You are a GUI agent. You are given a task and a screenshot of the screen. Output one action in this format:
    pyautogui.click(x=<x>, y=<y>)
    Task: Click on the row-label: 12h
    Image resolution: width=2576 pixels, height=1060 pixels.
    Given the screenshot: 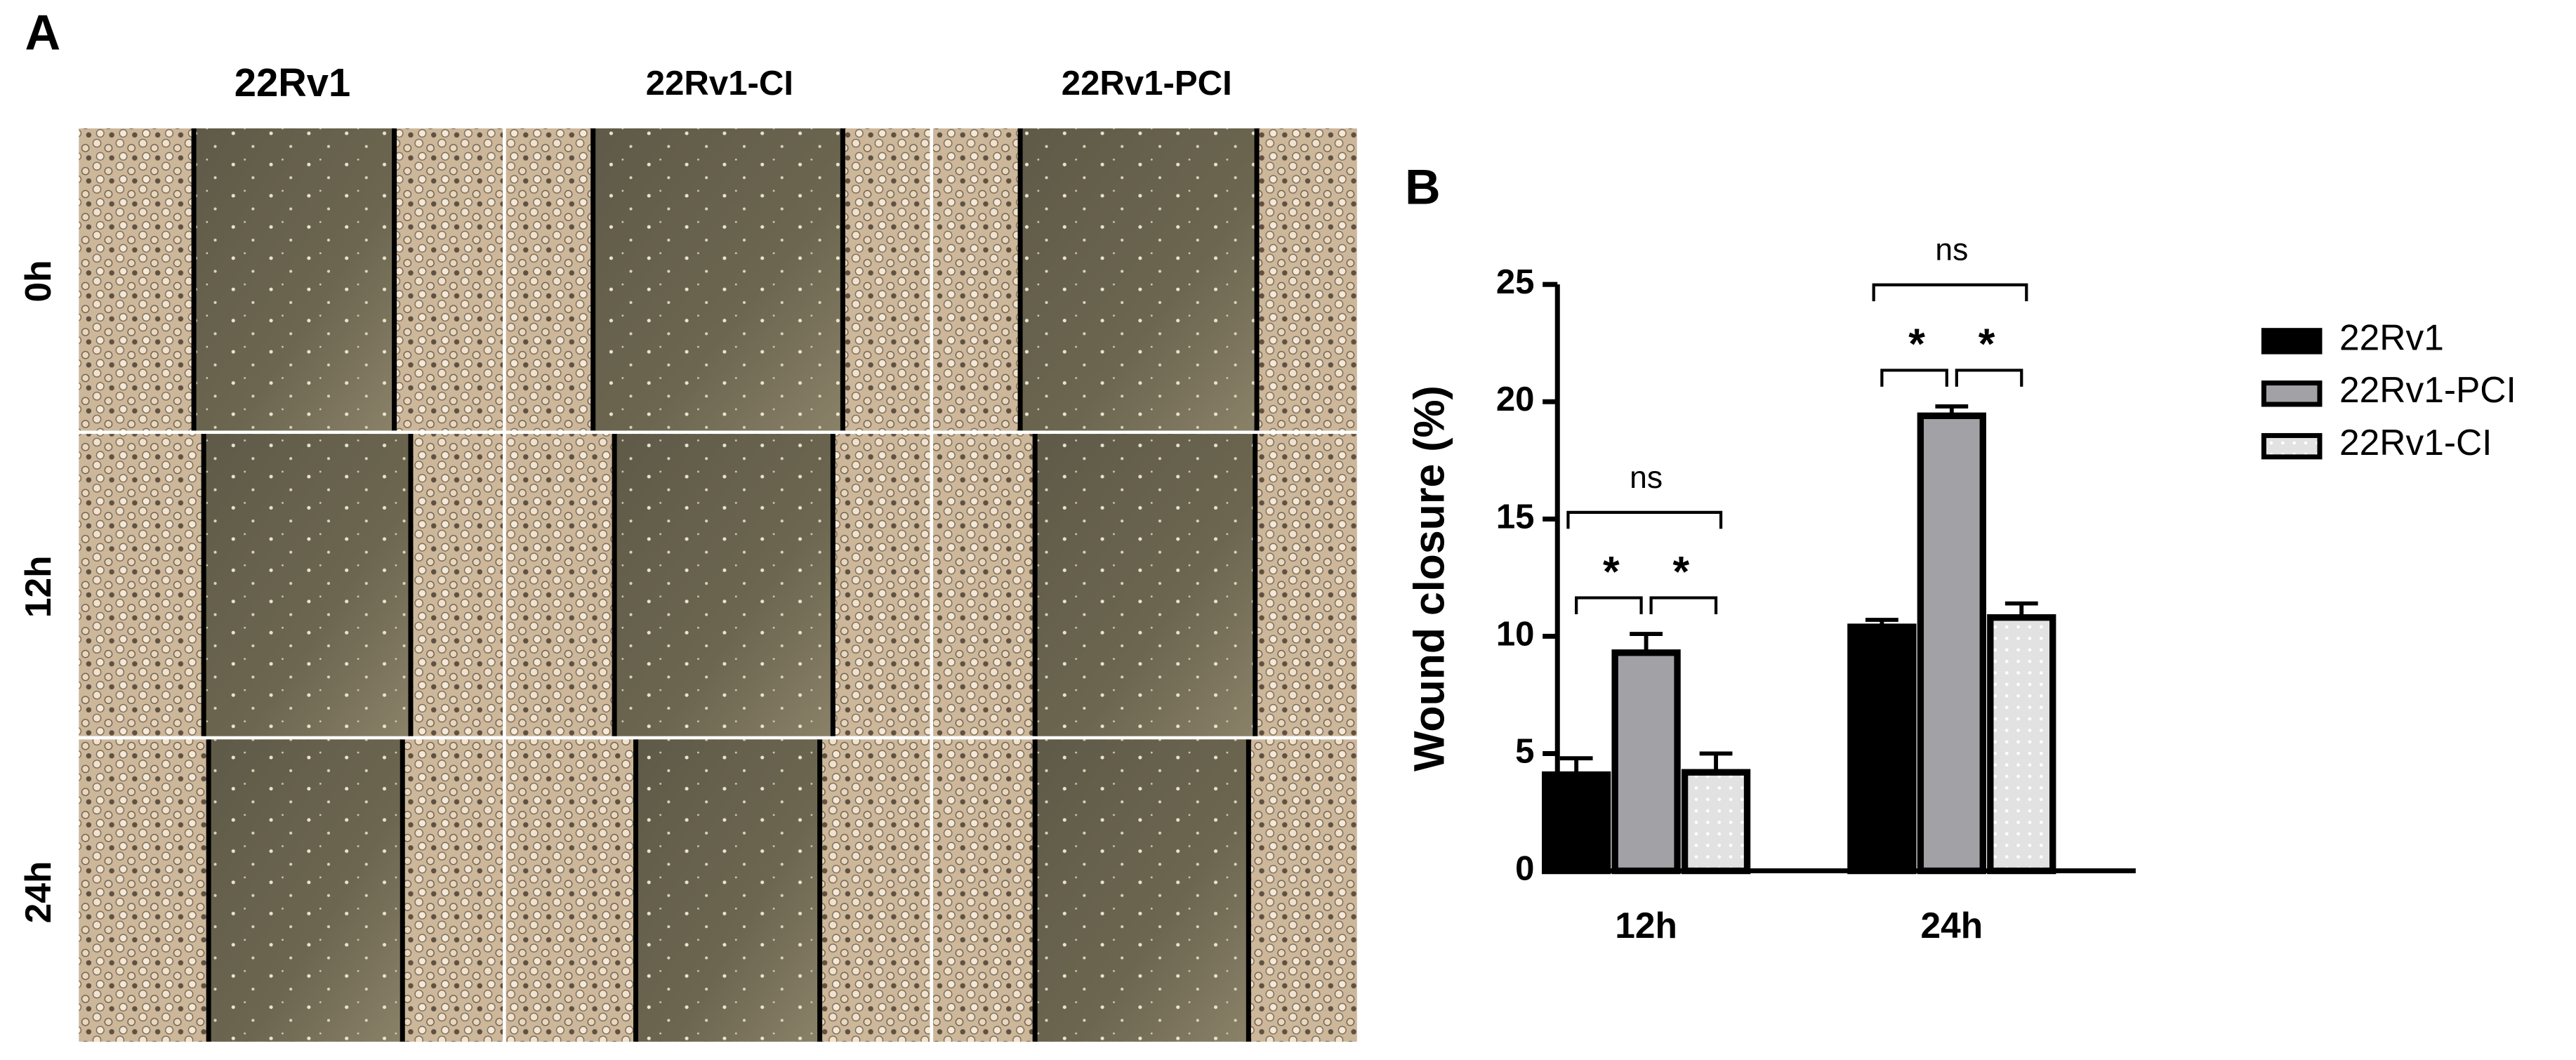 What is the action you would take?
    pyautogui.click(x=38, y=586)
    